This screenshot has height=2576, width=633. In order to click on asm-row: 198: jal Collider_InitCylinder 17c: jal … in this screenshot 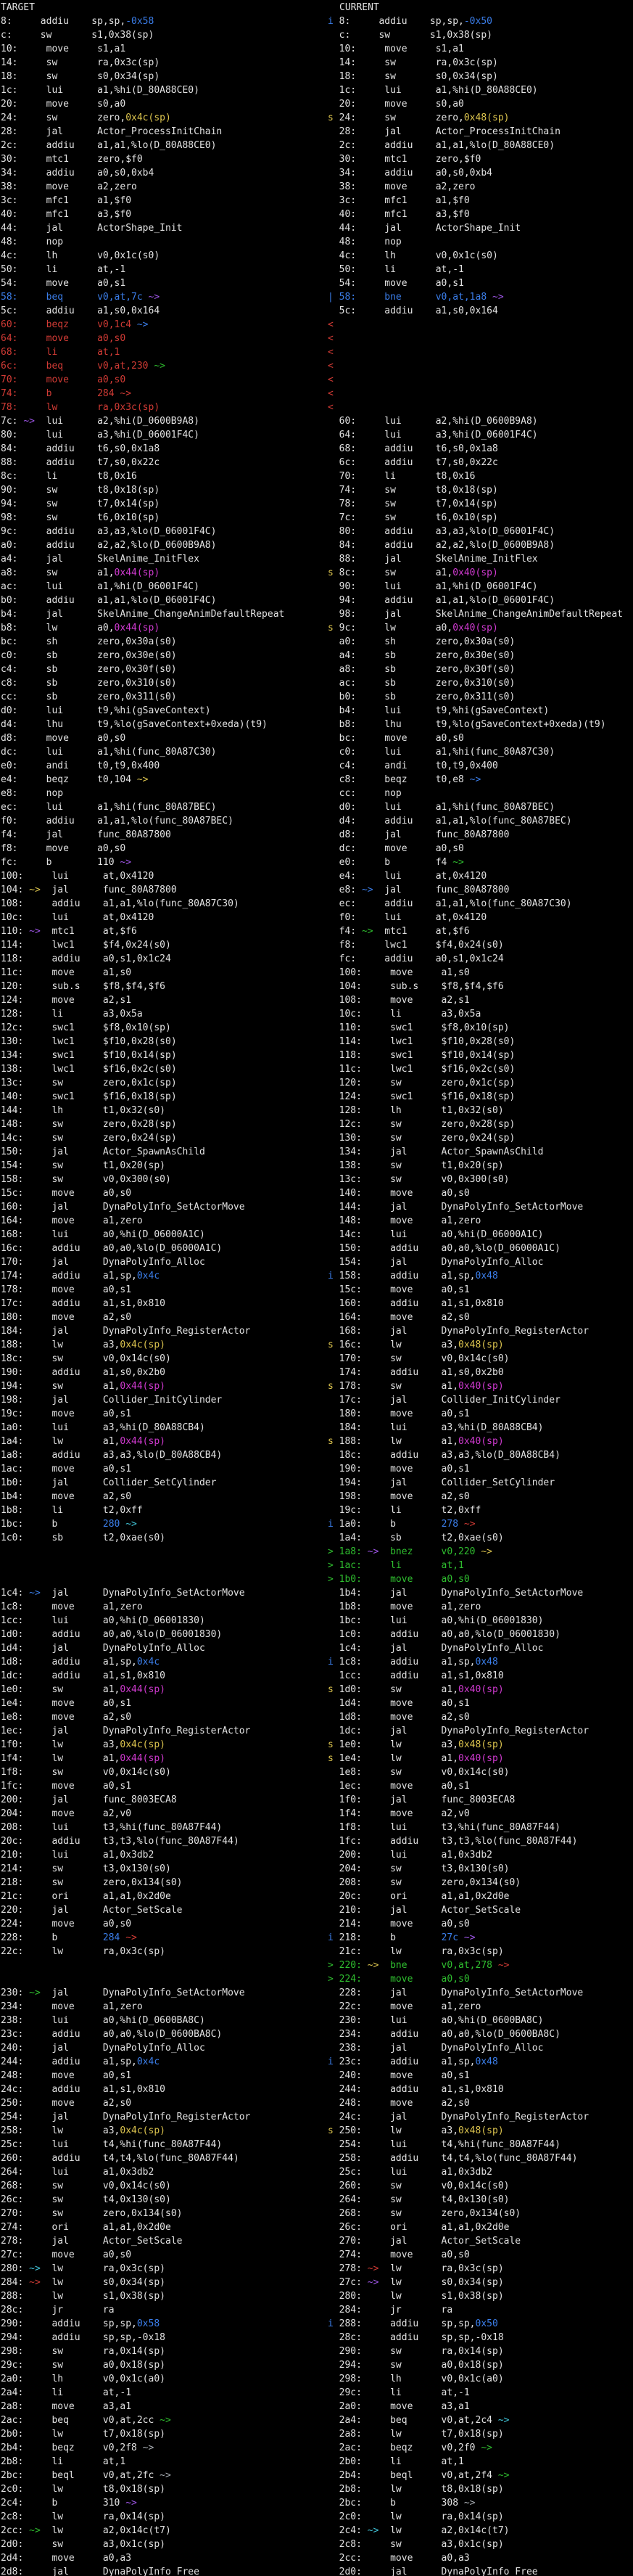, I will do `click(316, 1400)`.